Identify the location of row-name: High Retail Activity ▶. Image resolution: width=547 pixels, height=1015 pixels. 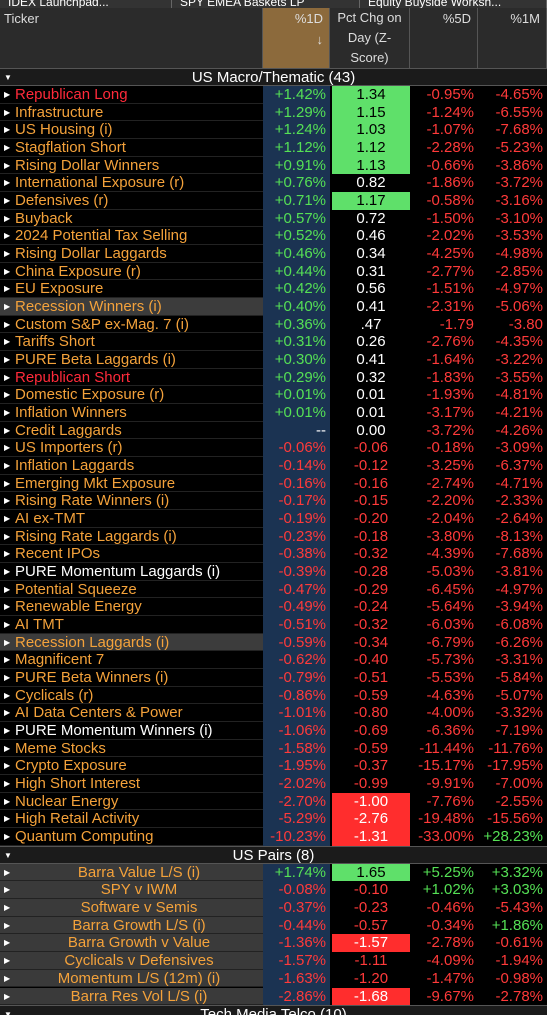
(131, 819).